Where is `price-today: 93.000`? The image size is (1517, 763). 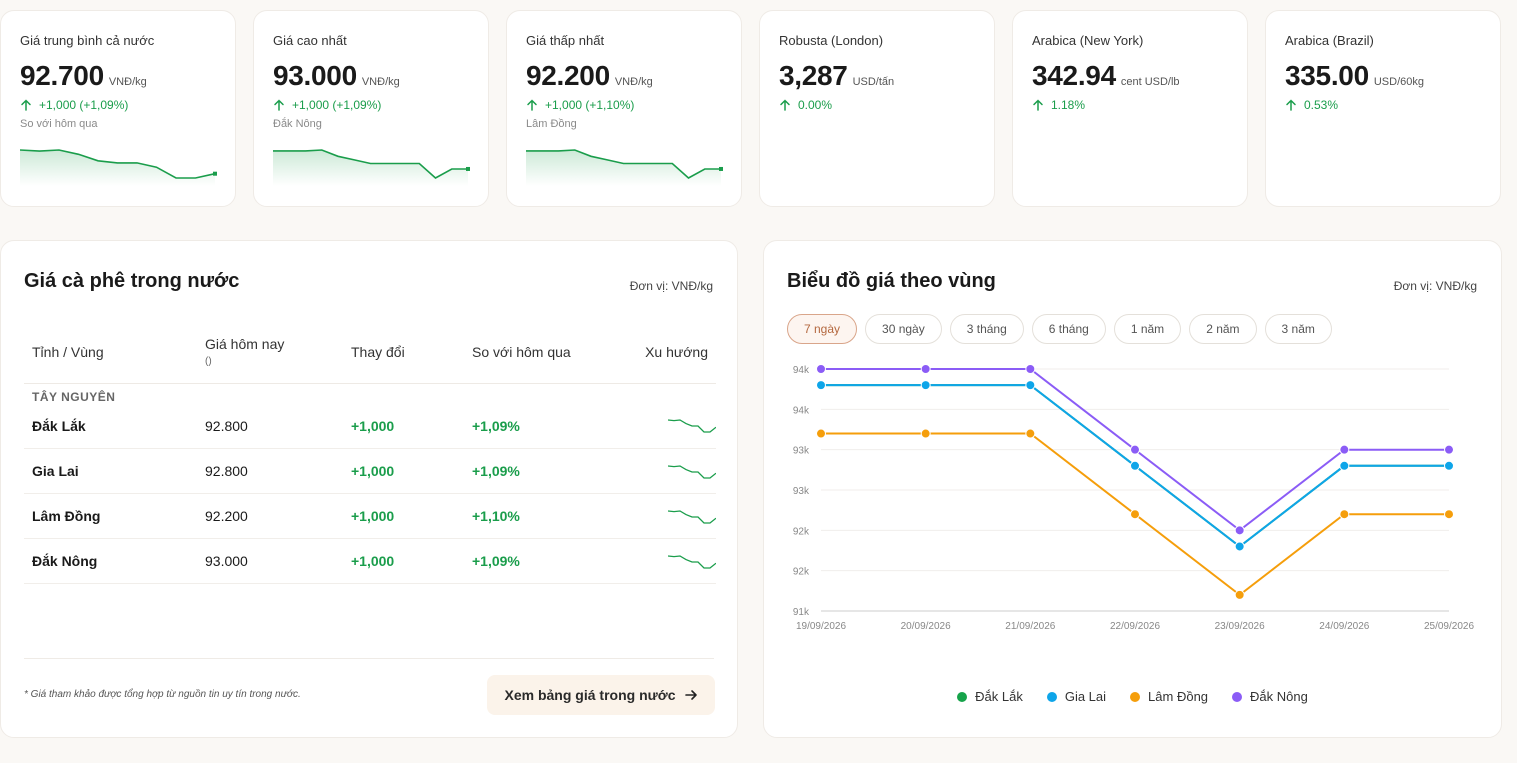 price-today: 93.000 is located at coordinates (278, 561).